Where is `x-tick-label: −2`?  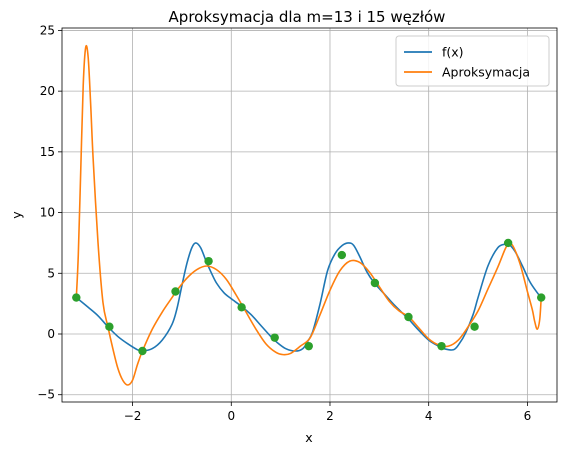 x-tick-label: −2 is located at coordinates (133, 416).